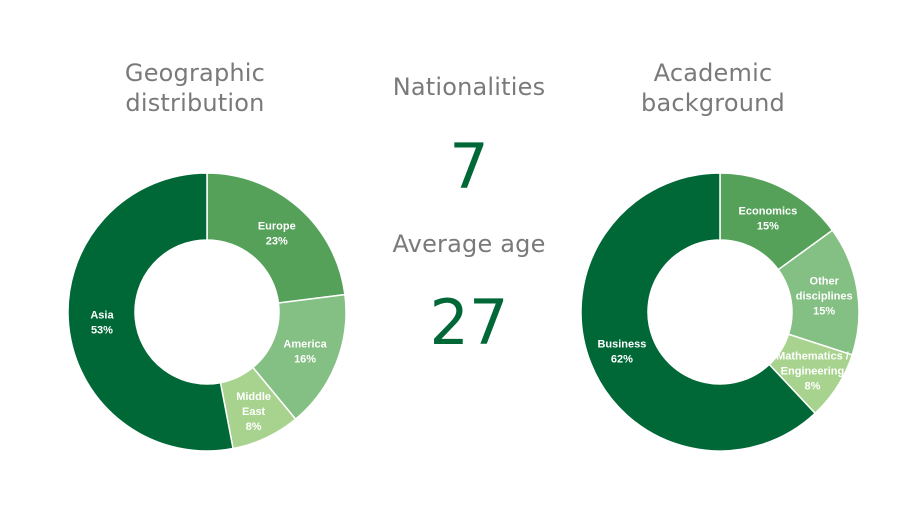 Image resolution: width=924 pixels, height=527 pixels. I want to click on slice-value-label: 16%, so click(305, 359).